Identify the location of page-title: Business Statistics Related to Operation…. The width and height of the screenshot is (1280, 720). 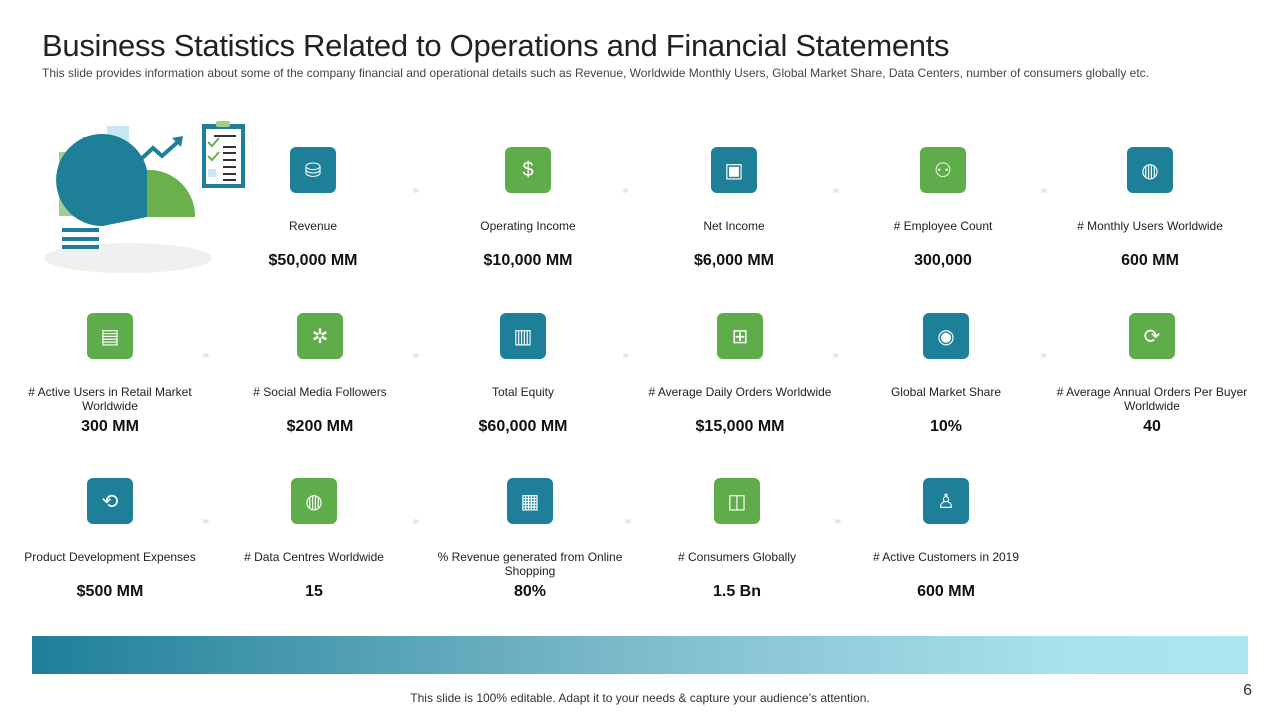
(496, 45).